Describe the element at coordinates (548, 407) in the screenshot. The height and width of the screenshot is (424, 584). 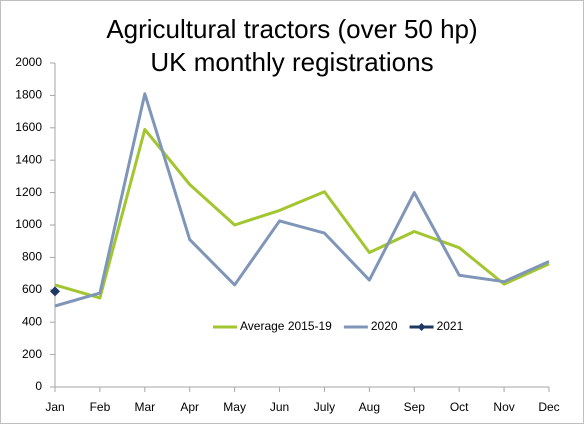
I see `x-tick-label: Dec` at that location.